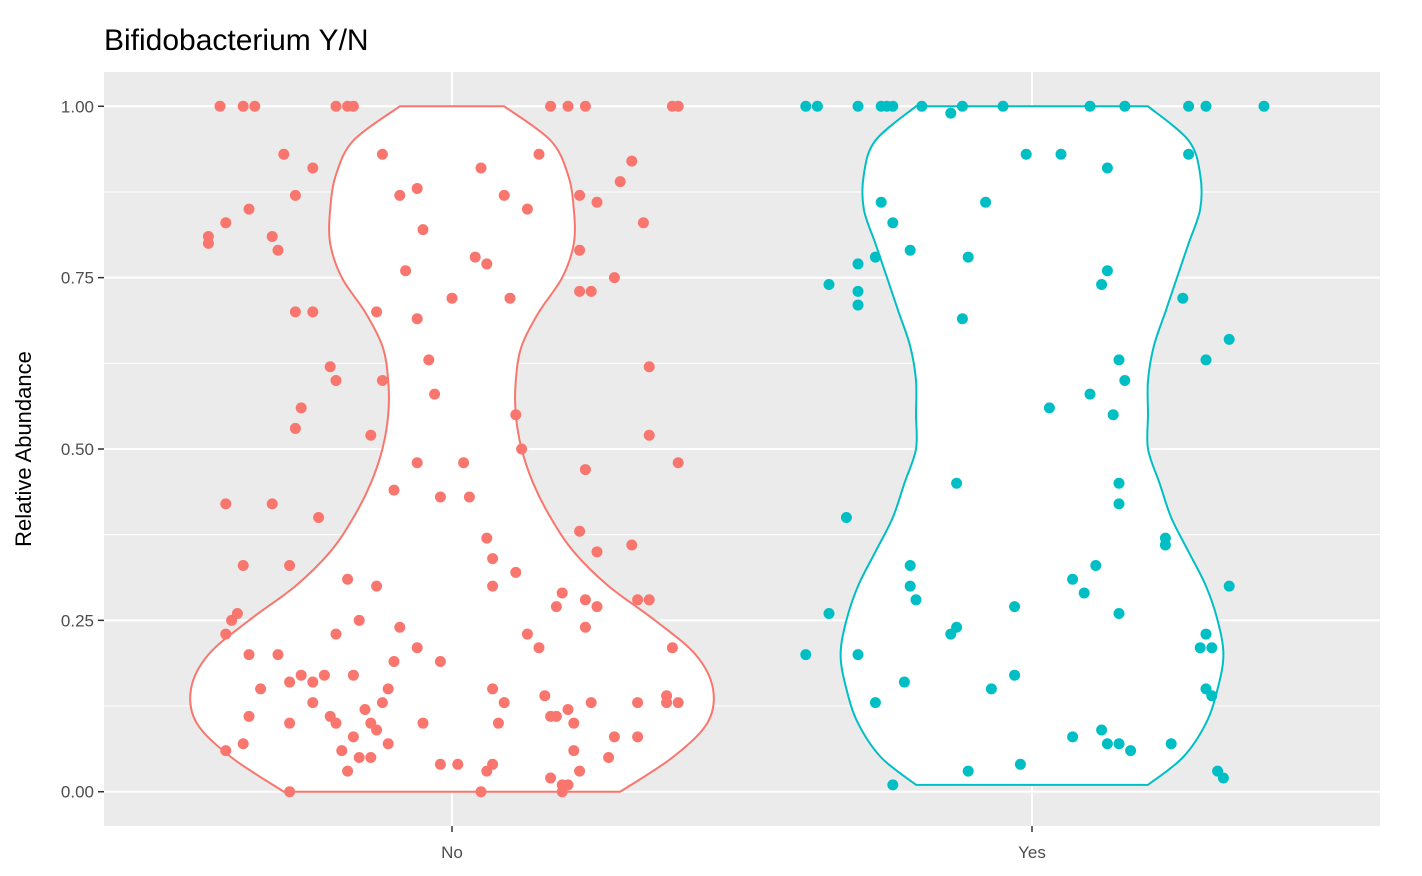 The width and height of the screenshot is (1422, 876). What do you see at coordinates (743, 844) in the screenshot?
I see `x-axis: No Yes` at bounding box center [743, 844].